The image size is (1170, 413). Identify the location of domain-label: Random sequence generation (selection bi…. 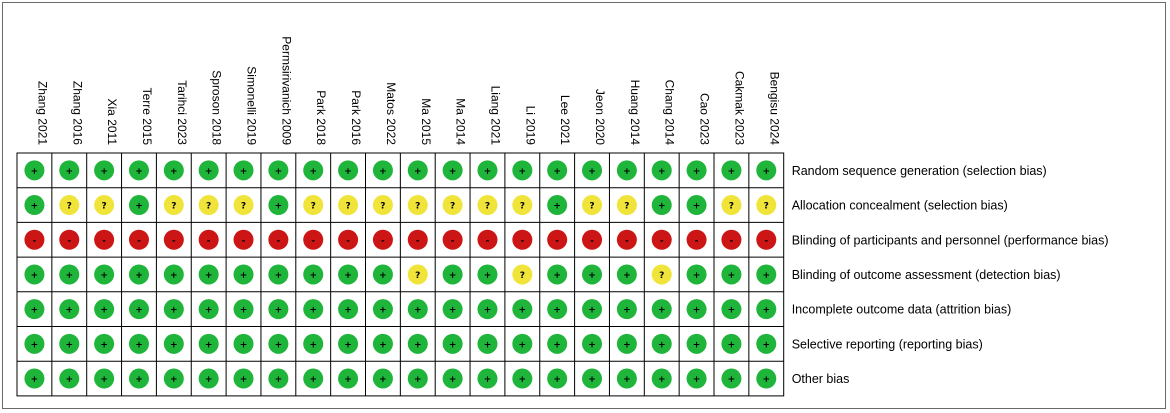
(919, 171).